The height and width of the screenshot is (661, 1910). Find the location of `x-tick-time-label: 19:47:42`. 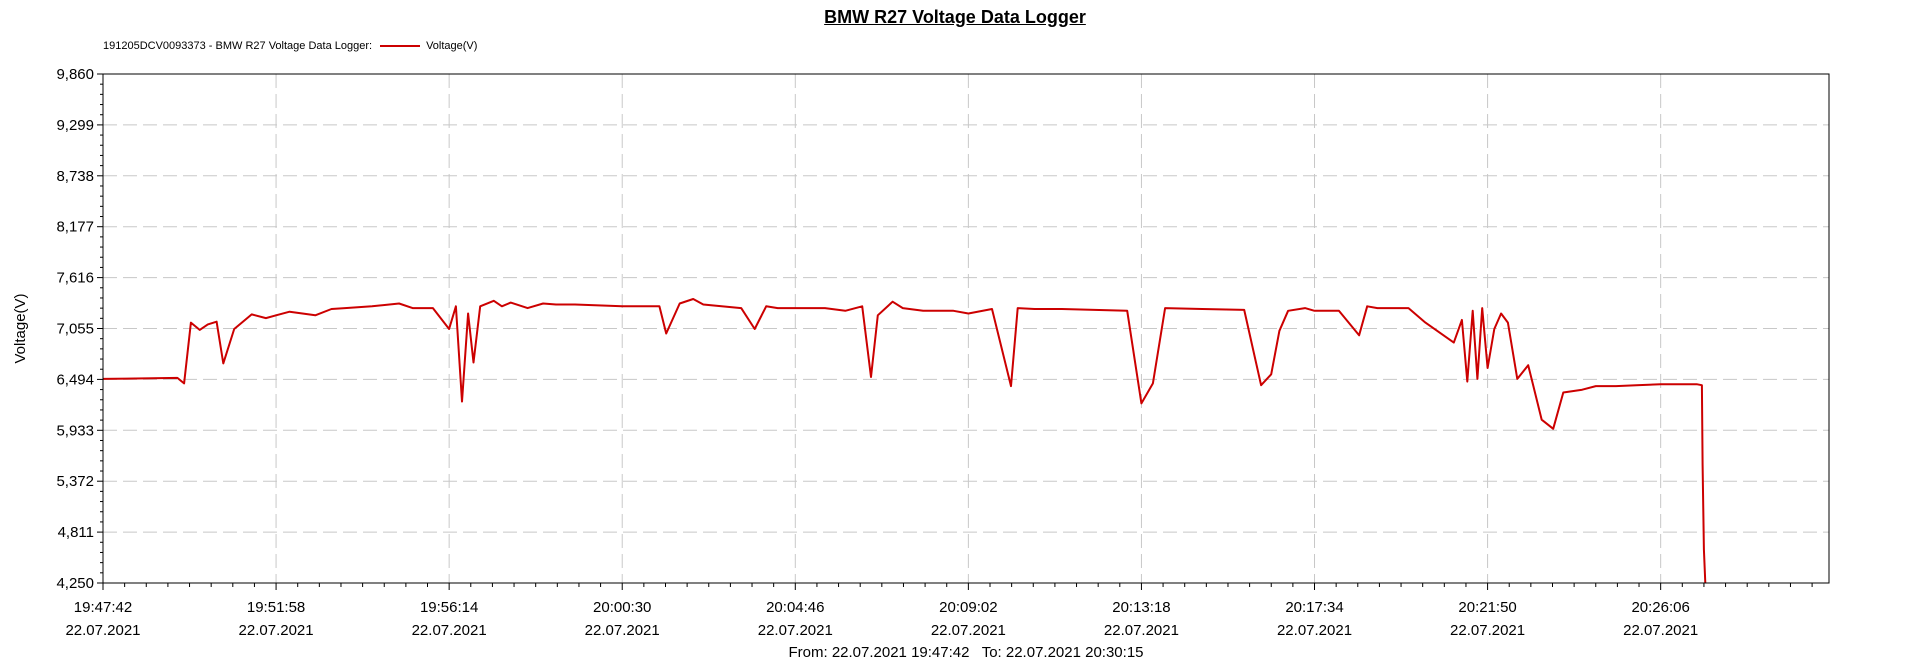

x-tick-time-label: 19:47:42 is located at coordinates (103, 607).